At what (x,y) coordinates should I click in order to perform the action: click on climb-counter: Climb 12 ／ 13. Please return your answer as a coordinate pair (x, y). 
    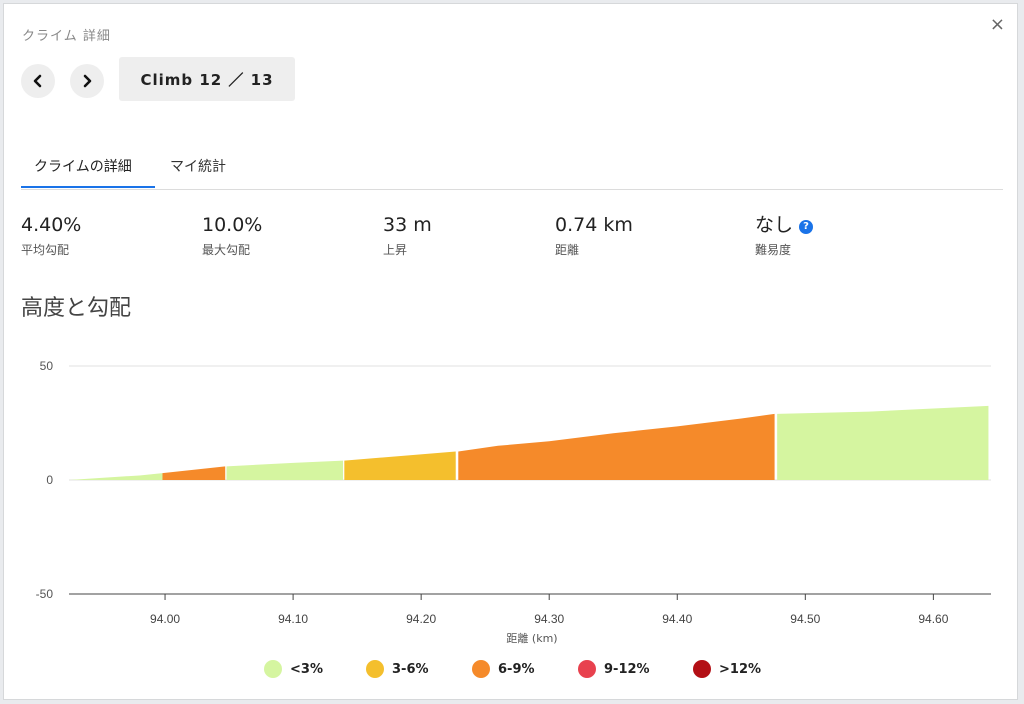
    Looking at the image, I should click on (207, 79).